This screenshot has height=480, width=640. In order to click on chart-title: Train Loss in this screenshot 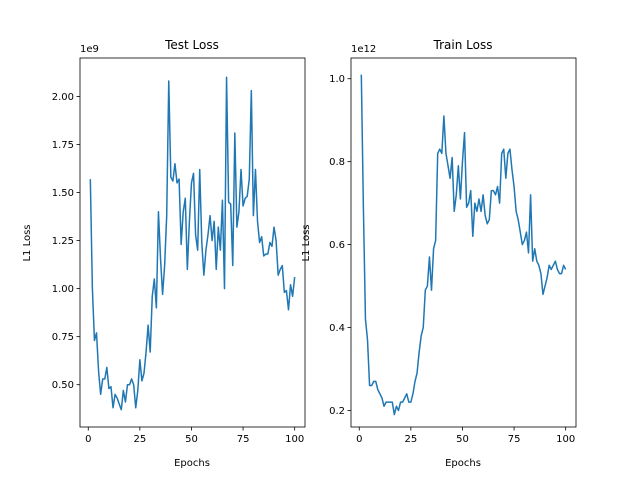, I will do `click(463, 45)`.